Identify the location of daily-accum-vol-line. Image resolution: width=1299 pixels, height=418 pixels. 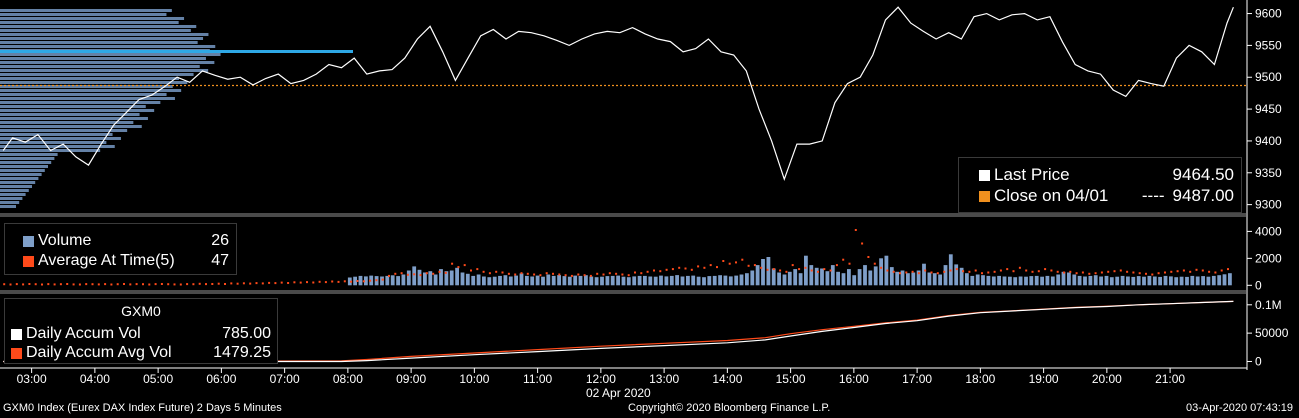
(618, 331).